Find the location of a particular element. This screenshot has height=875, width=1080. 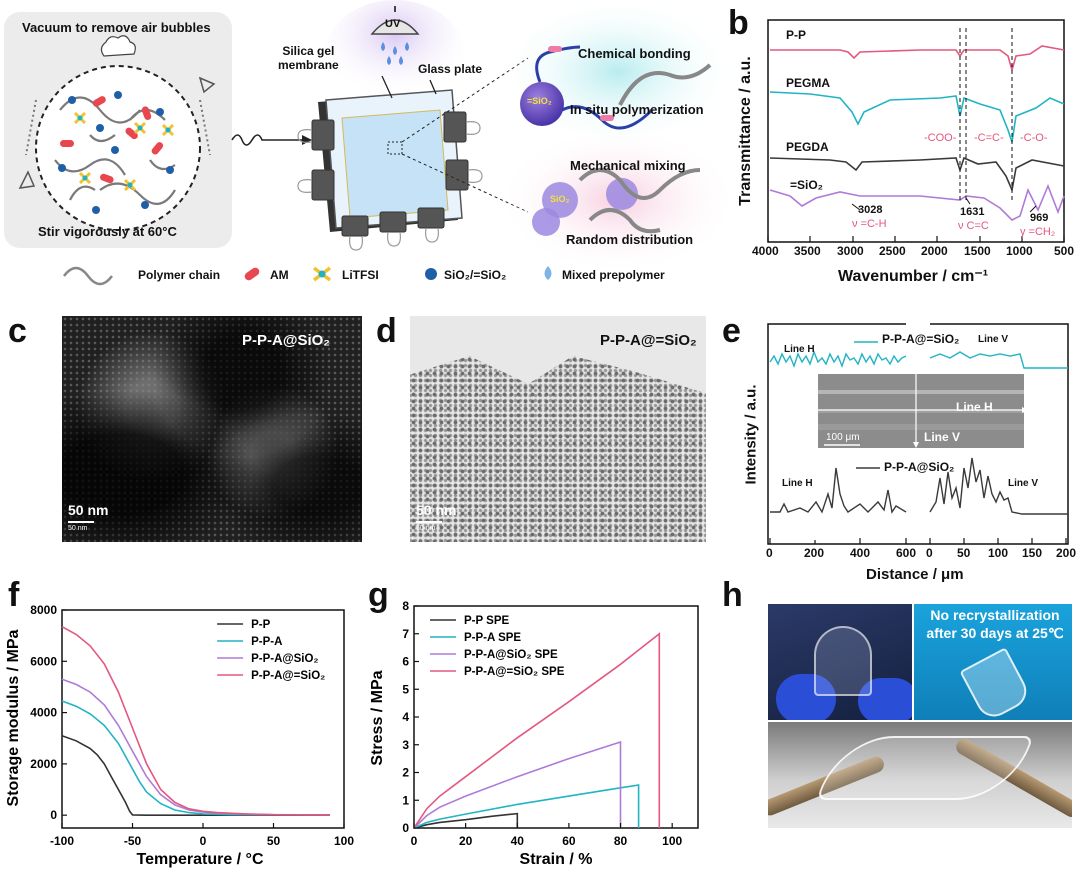

chart-f-series is located at coordinates (195, 720).